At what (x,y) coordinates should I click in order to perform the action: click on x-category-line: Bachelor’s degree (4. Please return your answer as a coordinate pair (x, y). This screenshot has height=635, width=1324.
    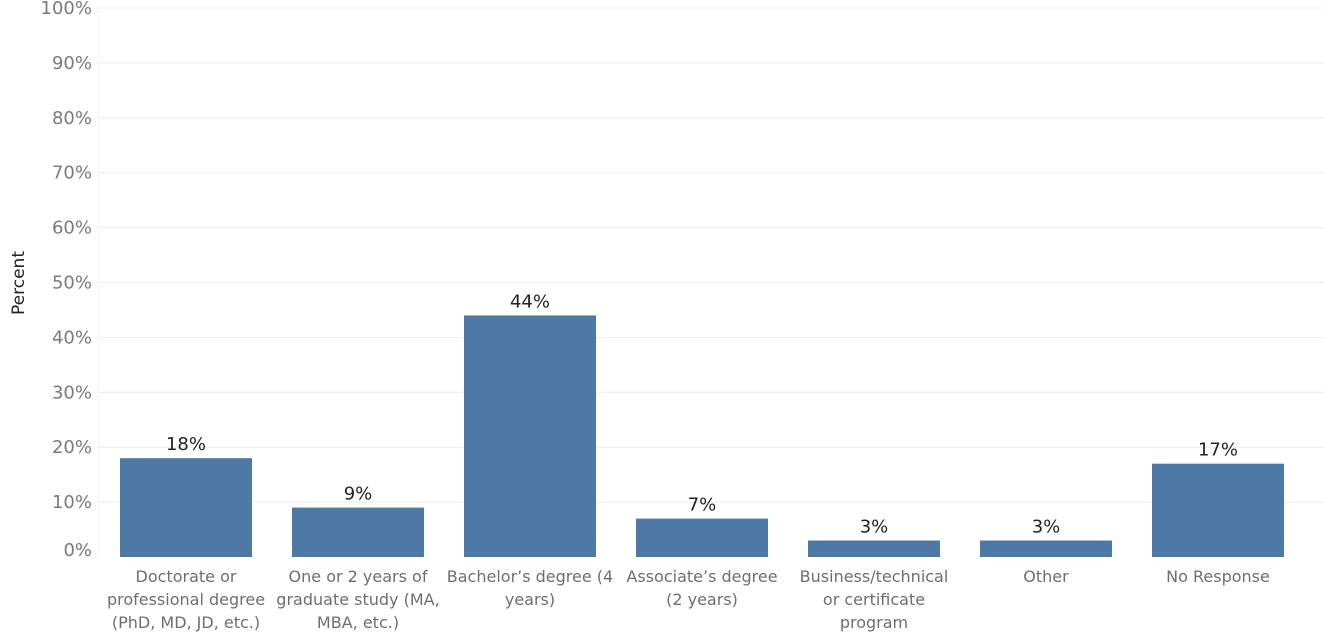
    Looking at the image, I should click on (530, 576).